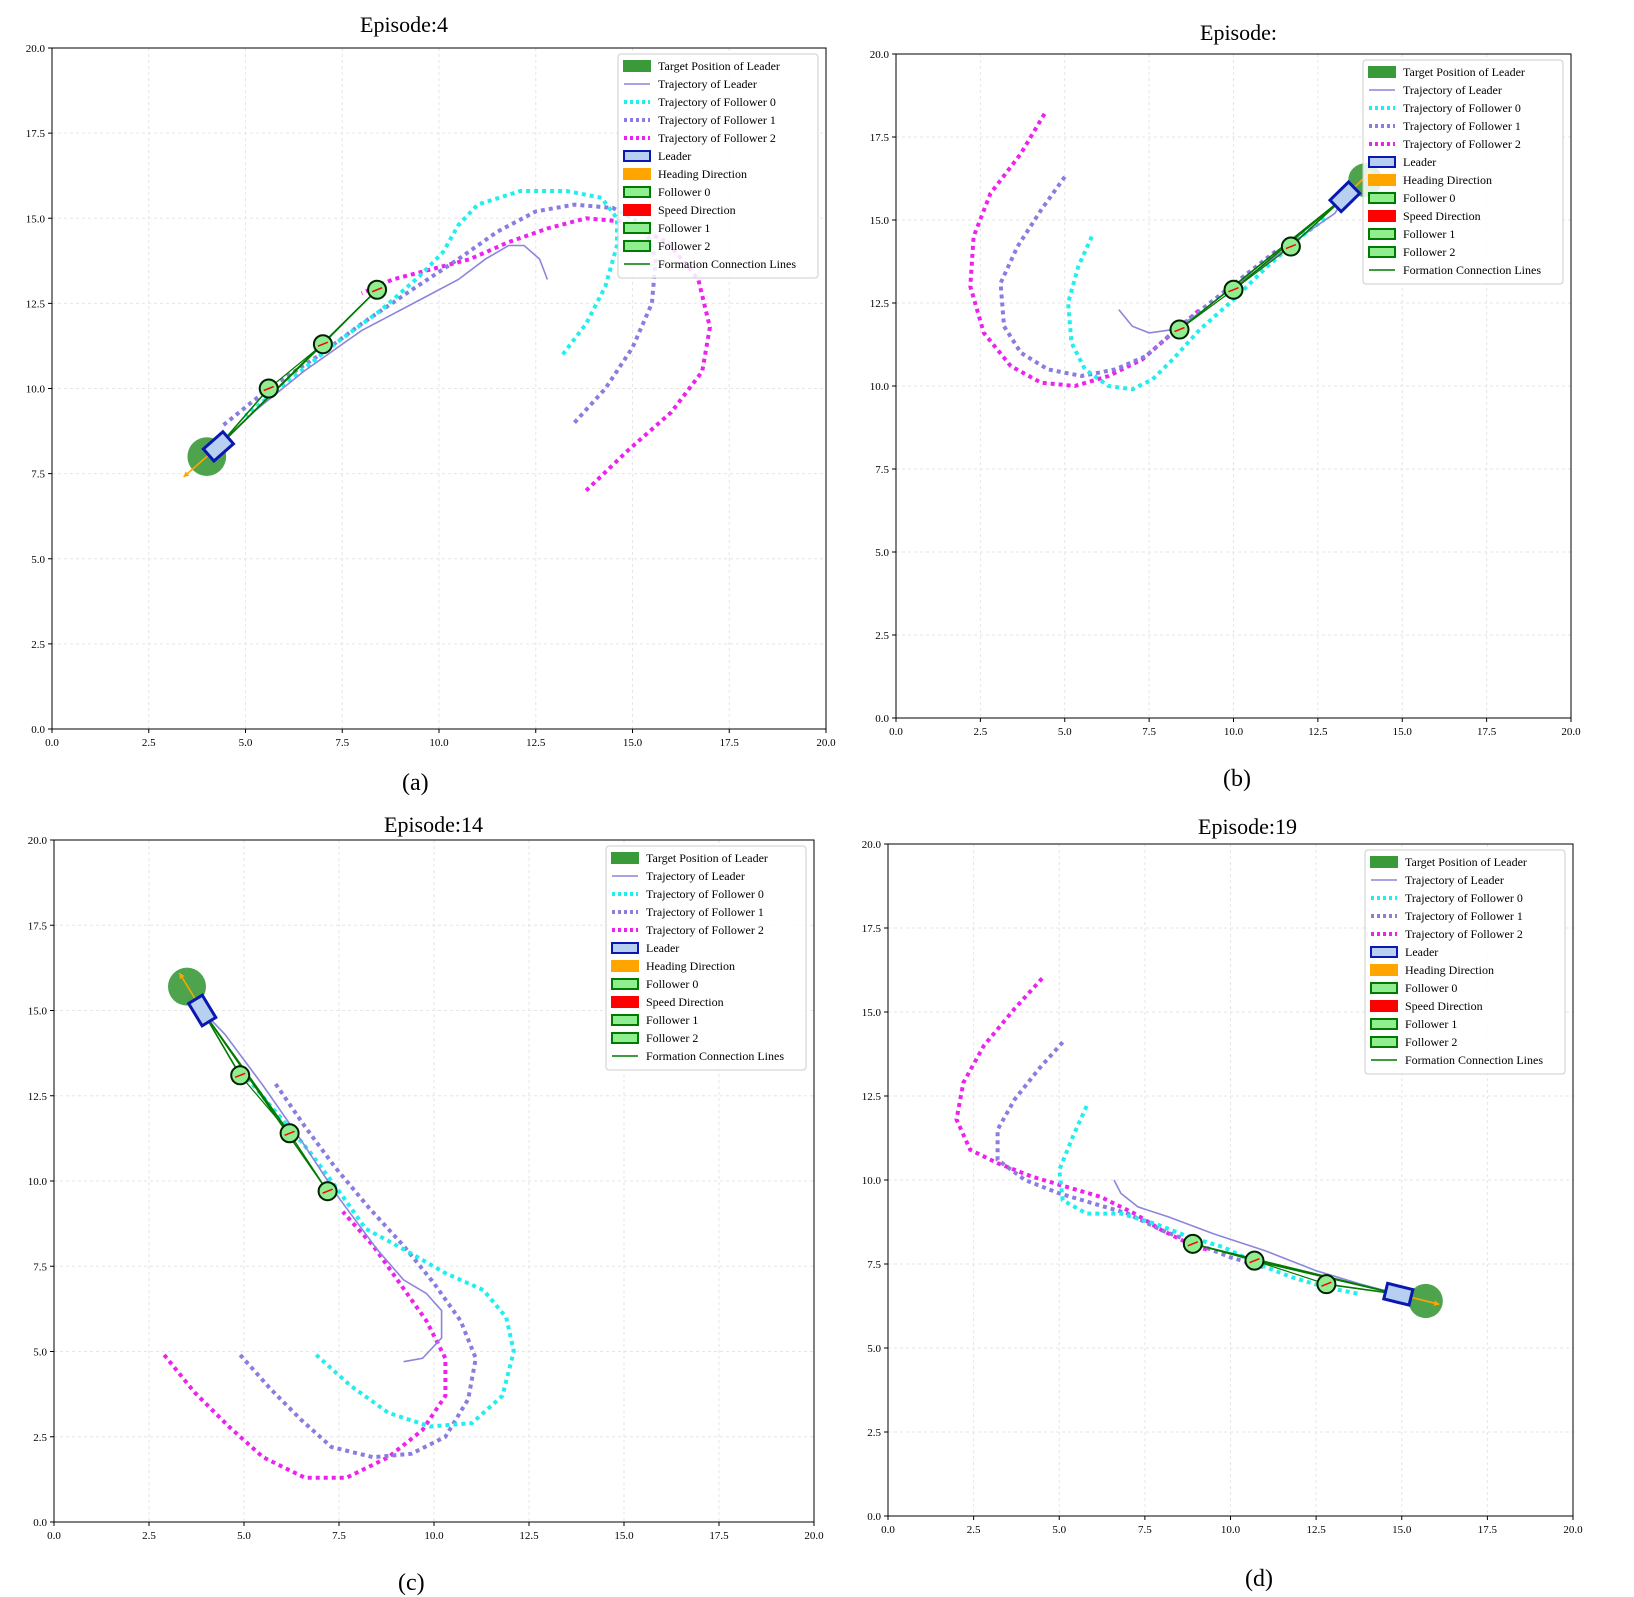 The height and width of the screenshot is (1597, 1634). What do you see at coordinates (685, 1002) in the screenshot?
I see `legend-label: Speed Direction` at bounding box center [685, 1002].